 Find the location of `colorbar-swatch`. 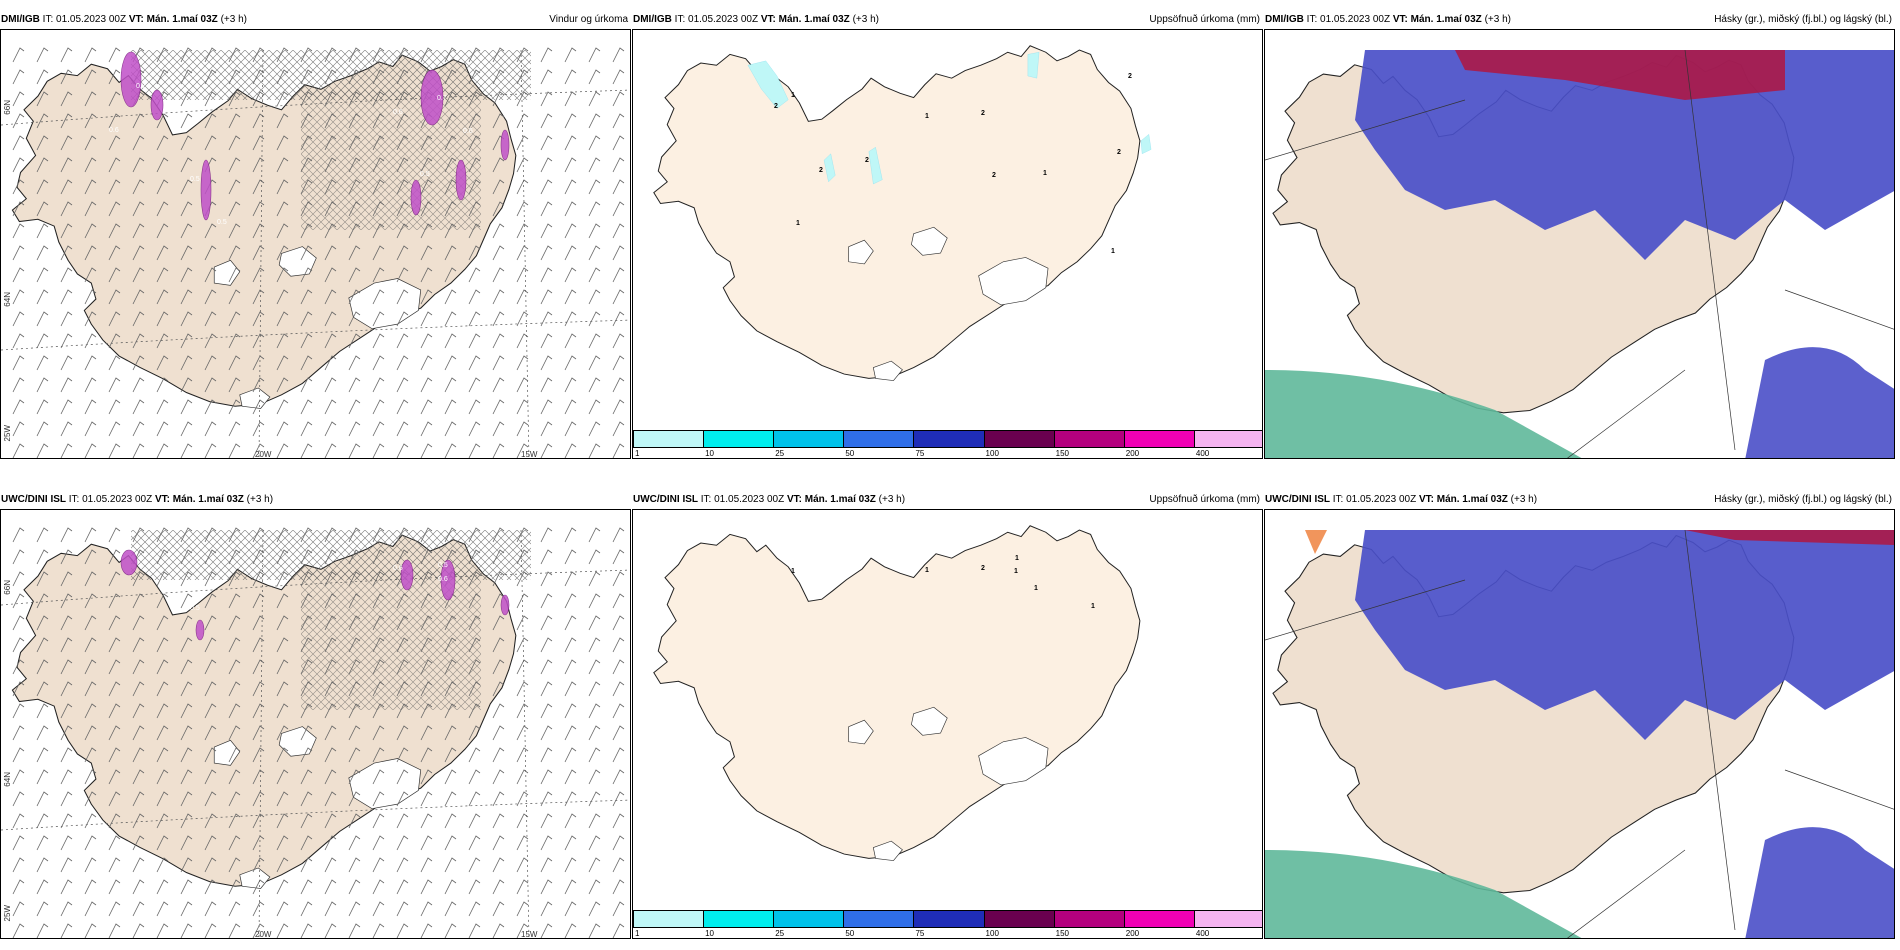

colorbar-swatch is located at coordinates (1019, 439).